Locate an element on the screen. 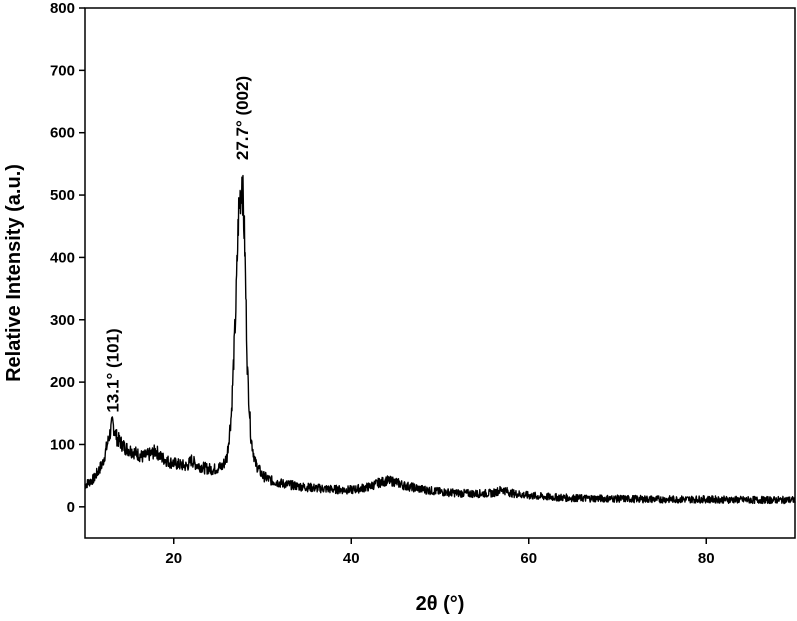 The image size is (797, 621). y-tick-label-4: 400 is located at coordinates (62, 257).